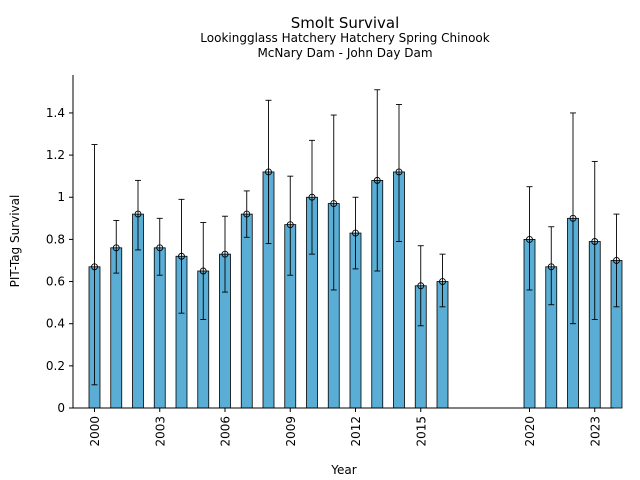  I want to click on x-tick-label: 2023, so click(595, 431).